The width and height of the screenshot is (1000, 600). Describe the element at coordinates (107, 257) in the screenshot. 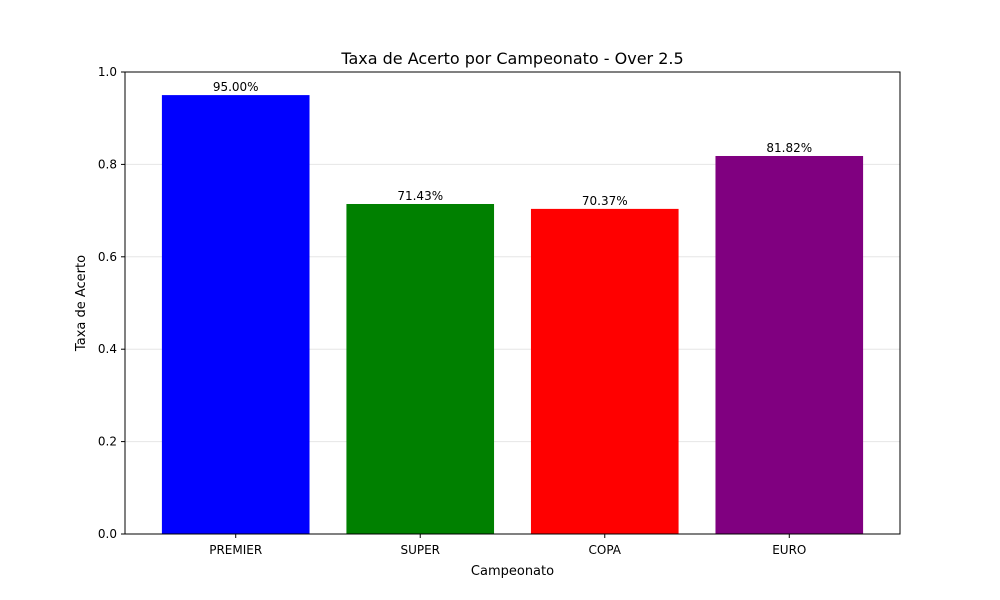

I see `y-tick-label: 0.6` at that location.